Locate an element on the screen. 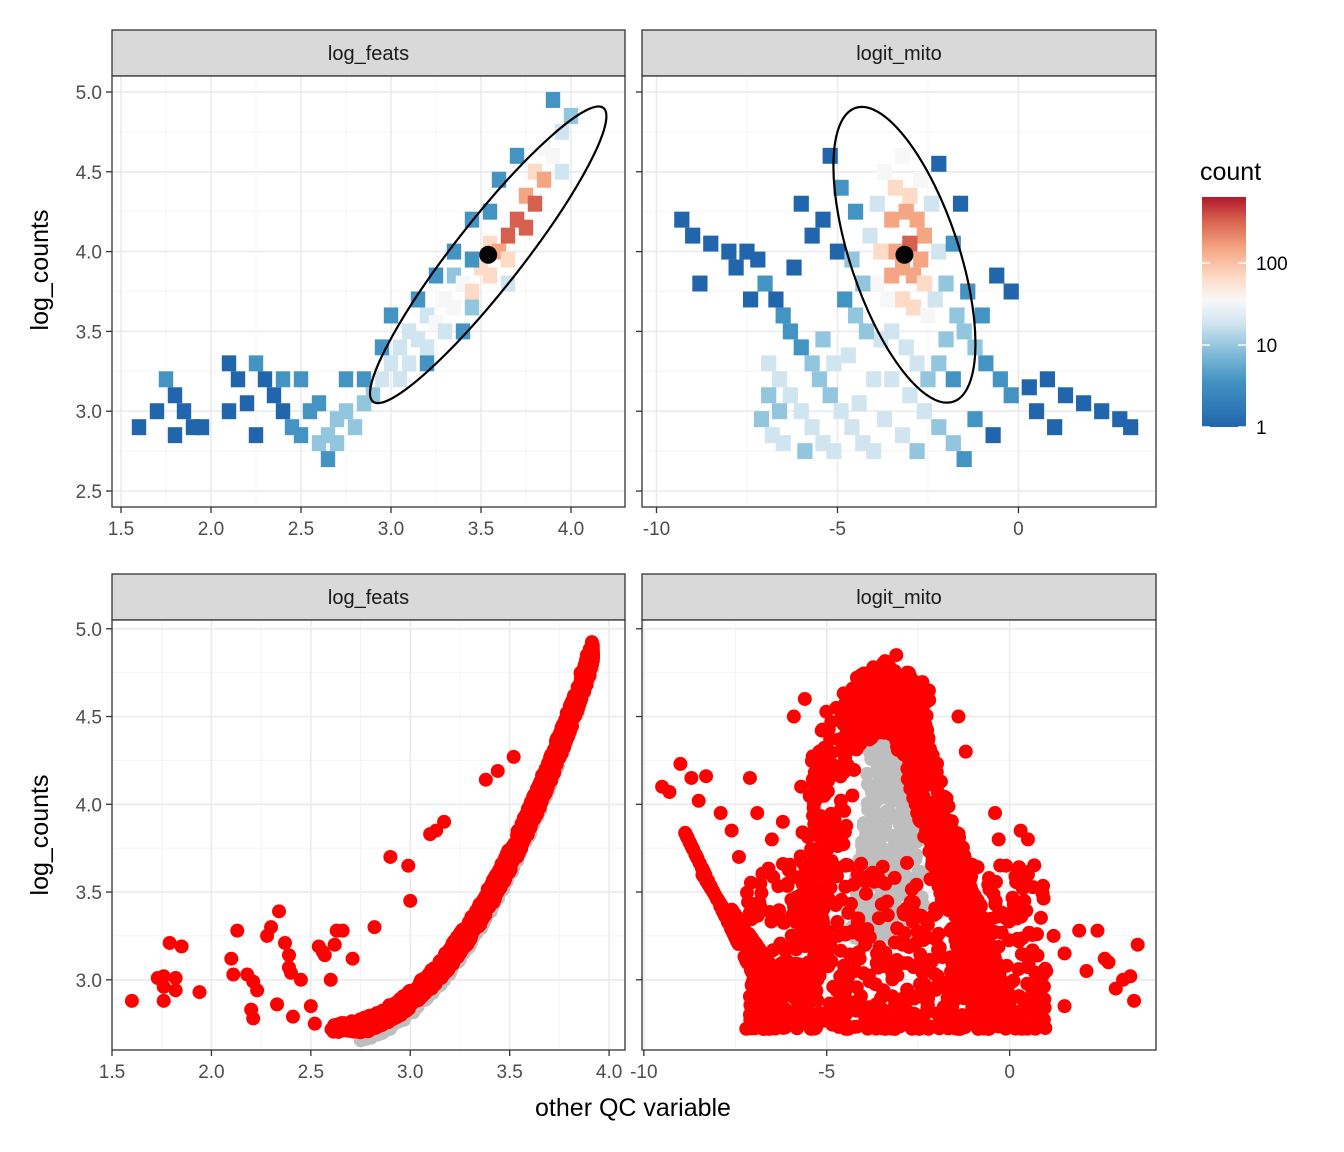 Image resolution: width=1344 pixels, height=1152 pixels. x-tick-label: -10 is located at coordinates (643, 1072).